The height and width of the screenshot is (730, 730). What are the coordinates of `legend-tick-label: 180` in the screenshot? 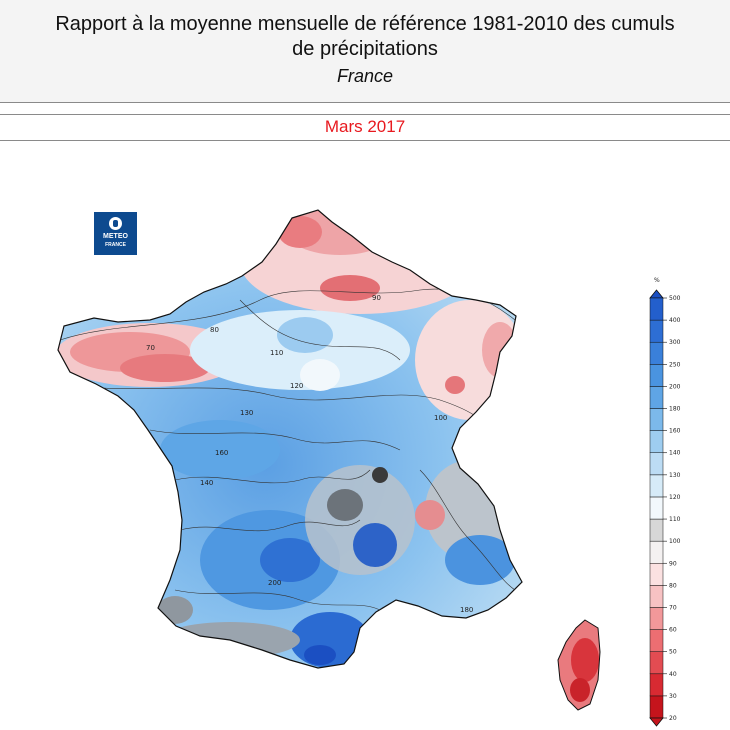 It's located at (675, 409).